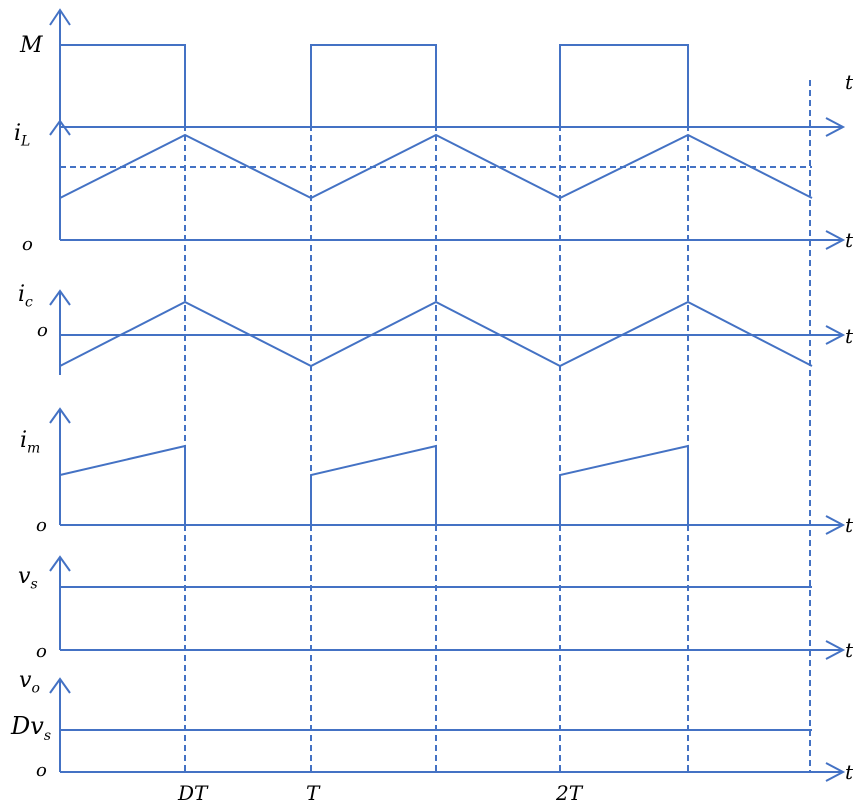 This screenshot has height=805, width=854. Describe the element at coordinates (835, 650) in the screenshot. I see `vs-t-axis-arrow` at that location.